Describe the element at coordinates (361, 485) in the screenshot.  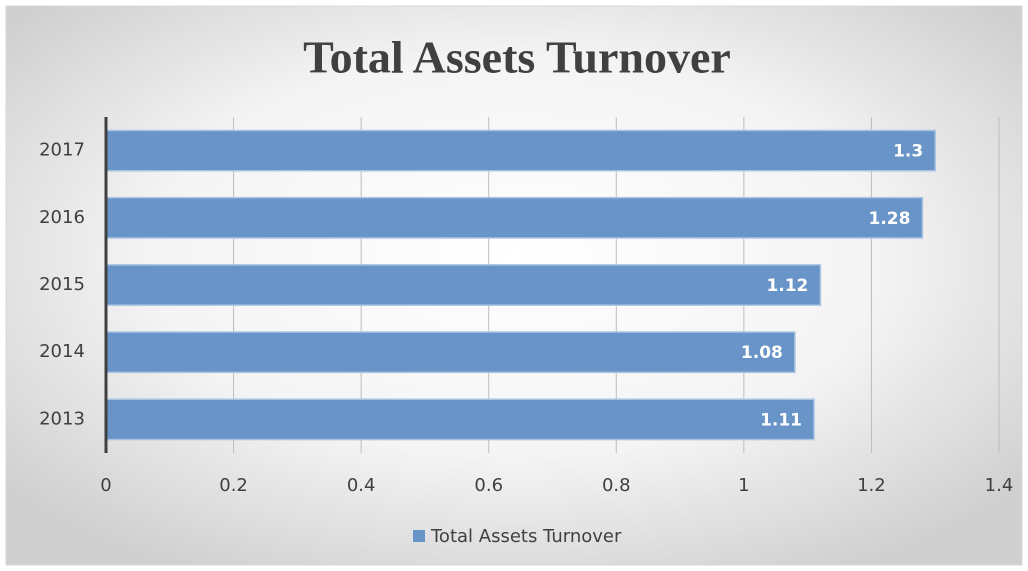
I see `x-tick-label: 0.4` at that location.